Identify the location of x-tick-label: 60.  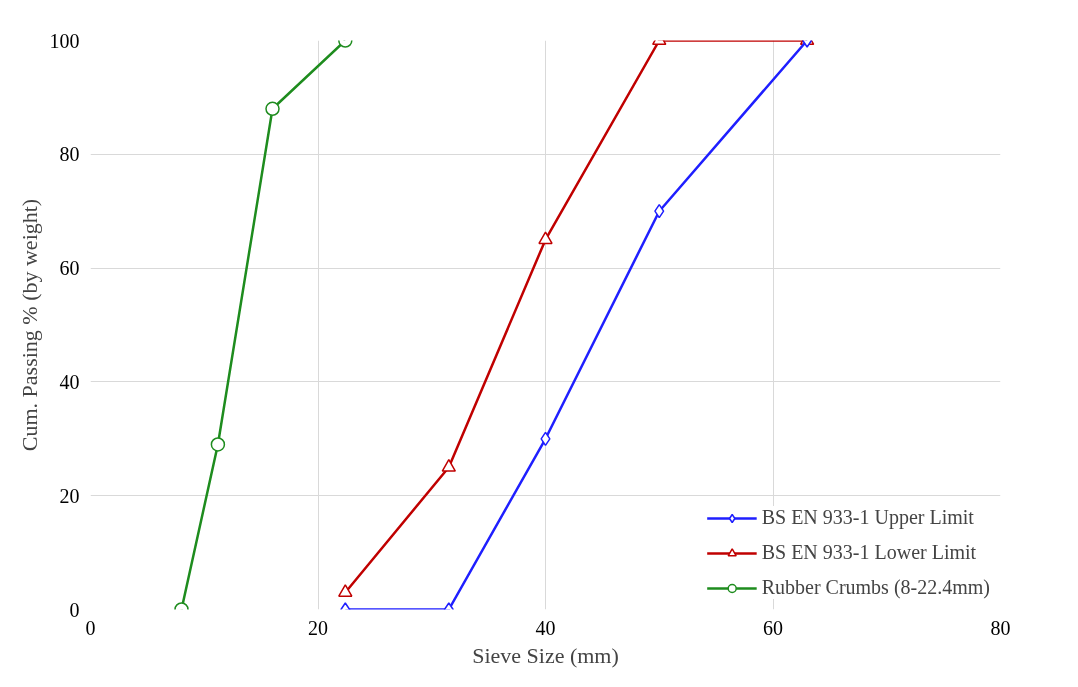
(773, 627).